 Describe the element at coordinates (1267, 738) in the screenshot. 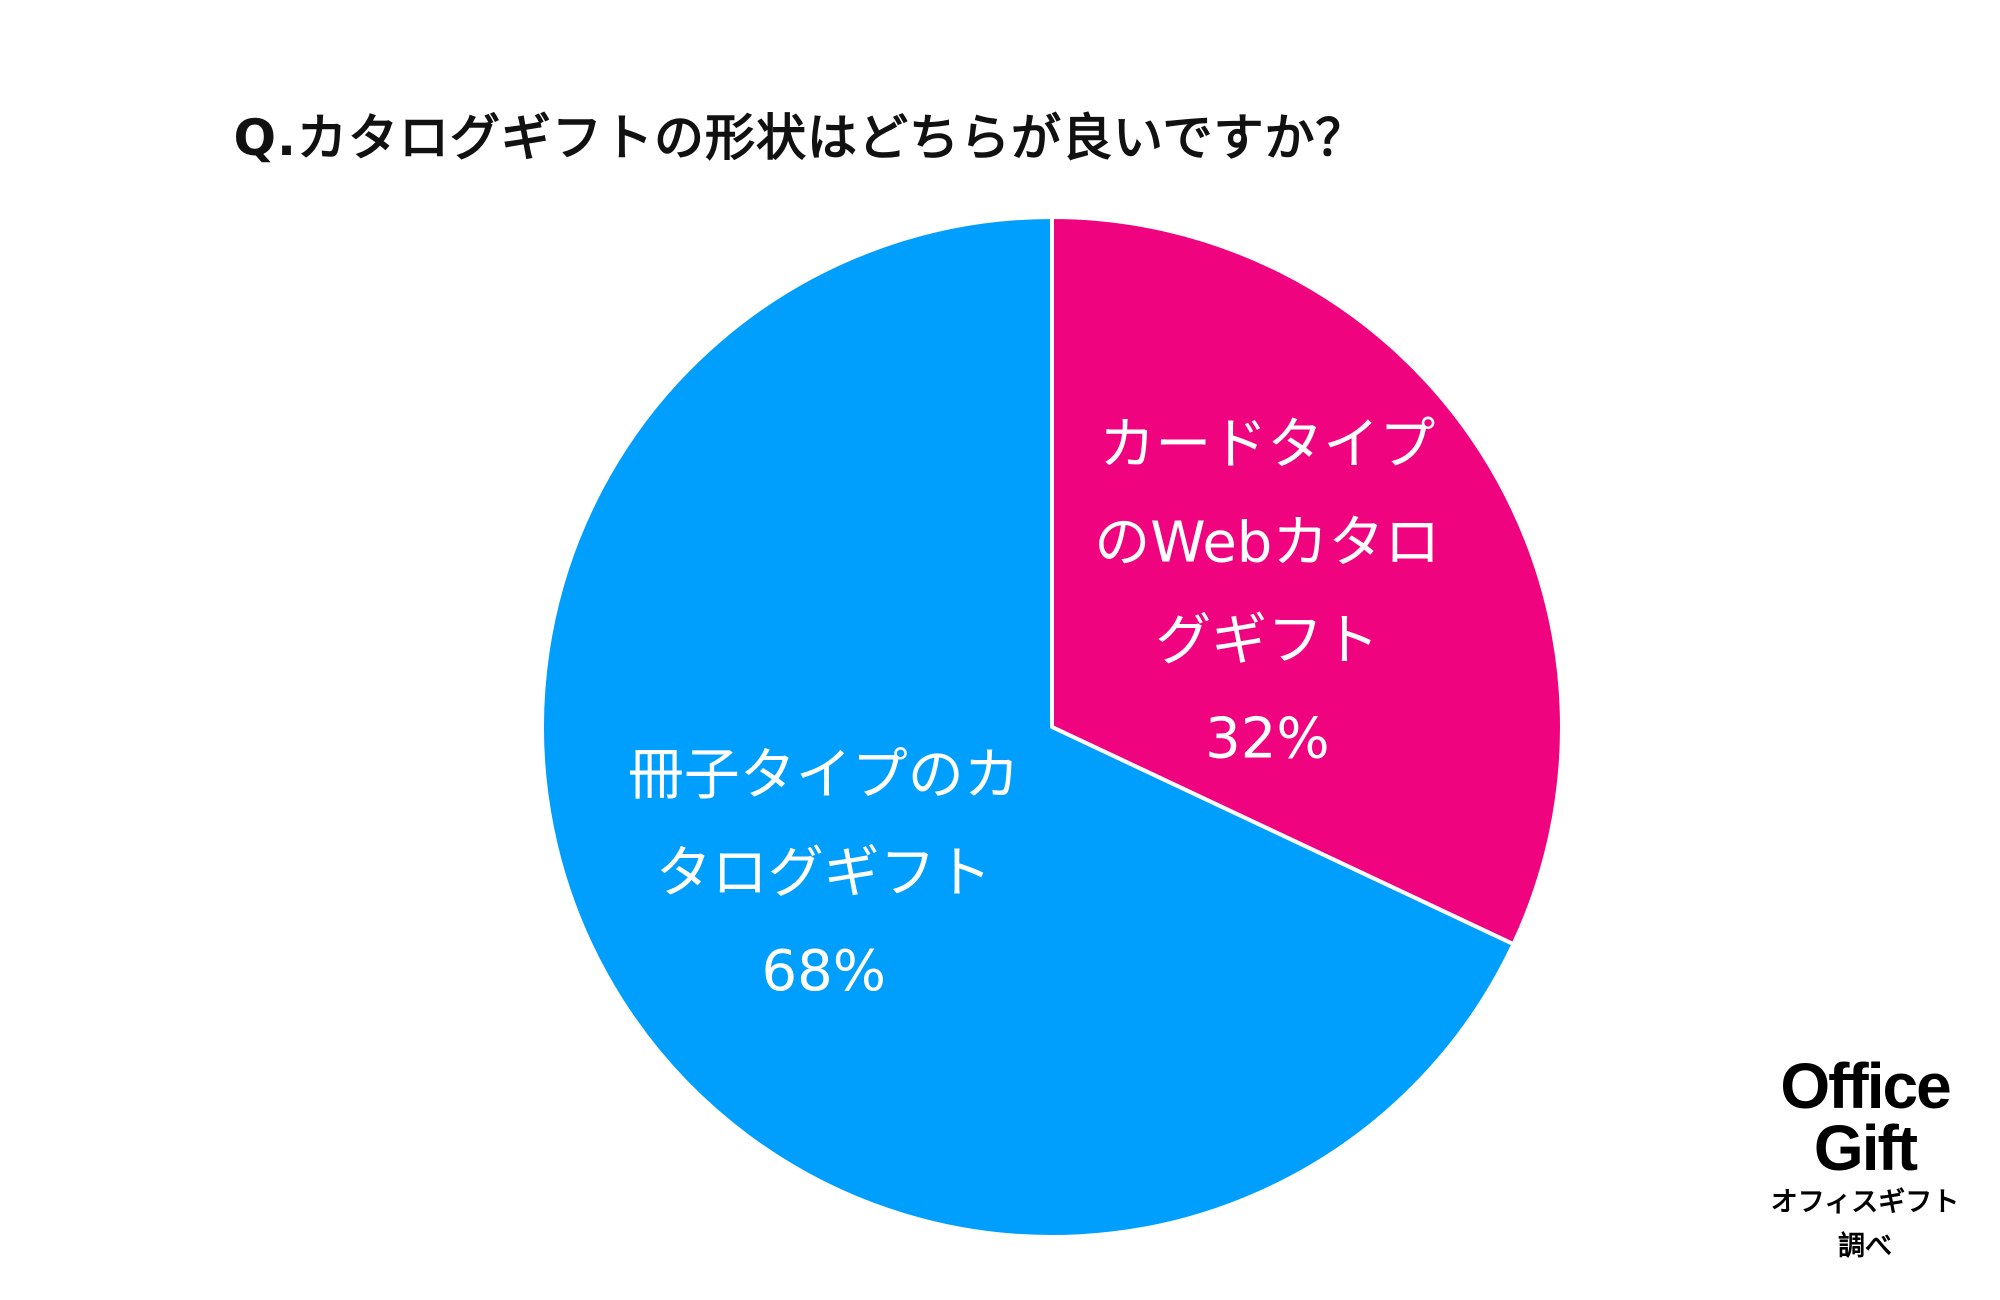

I see `slice-value-label-0: 32%` at that location.